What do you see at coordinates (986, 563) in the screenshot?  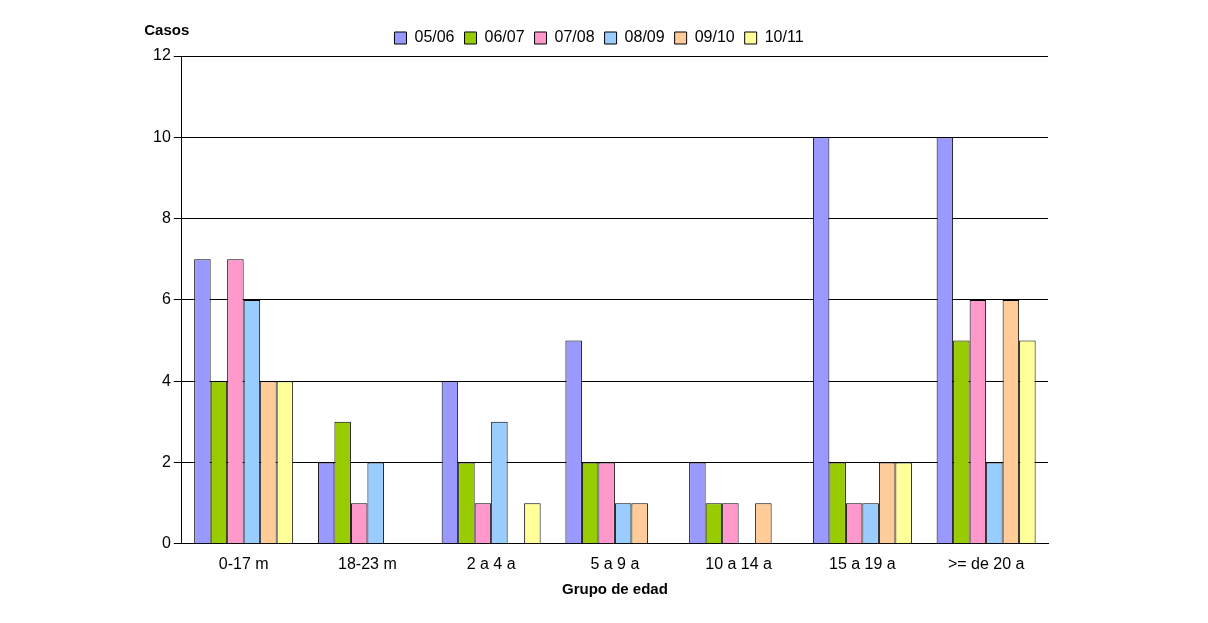 I see `x-tick-label: >= de 20 a` at bounding box center [986, 563].